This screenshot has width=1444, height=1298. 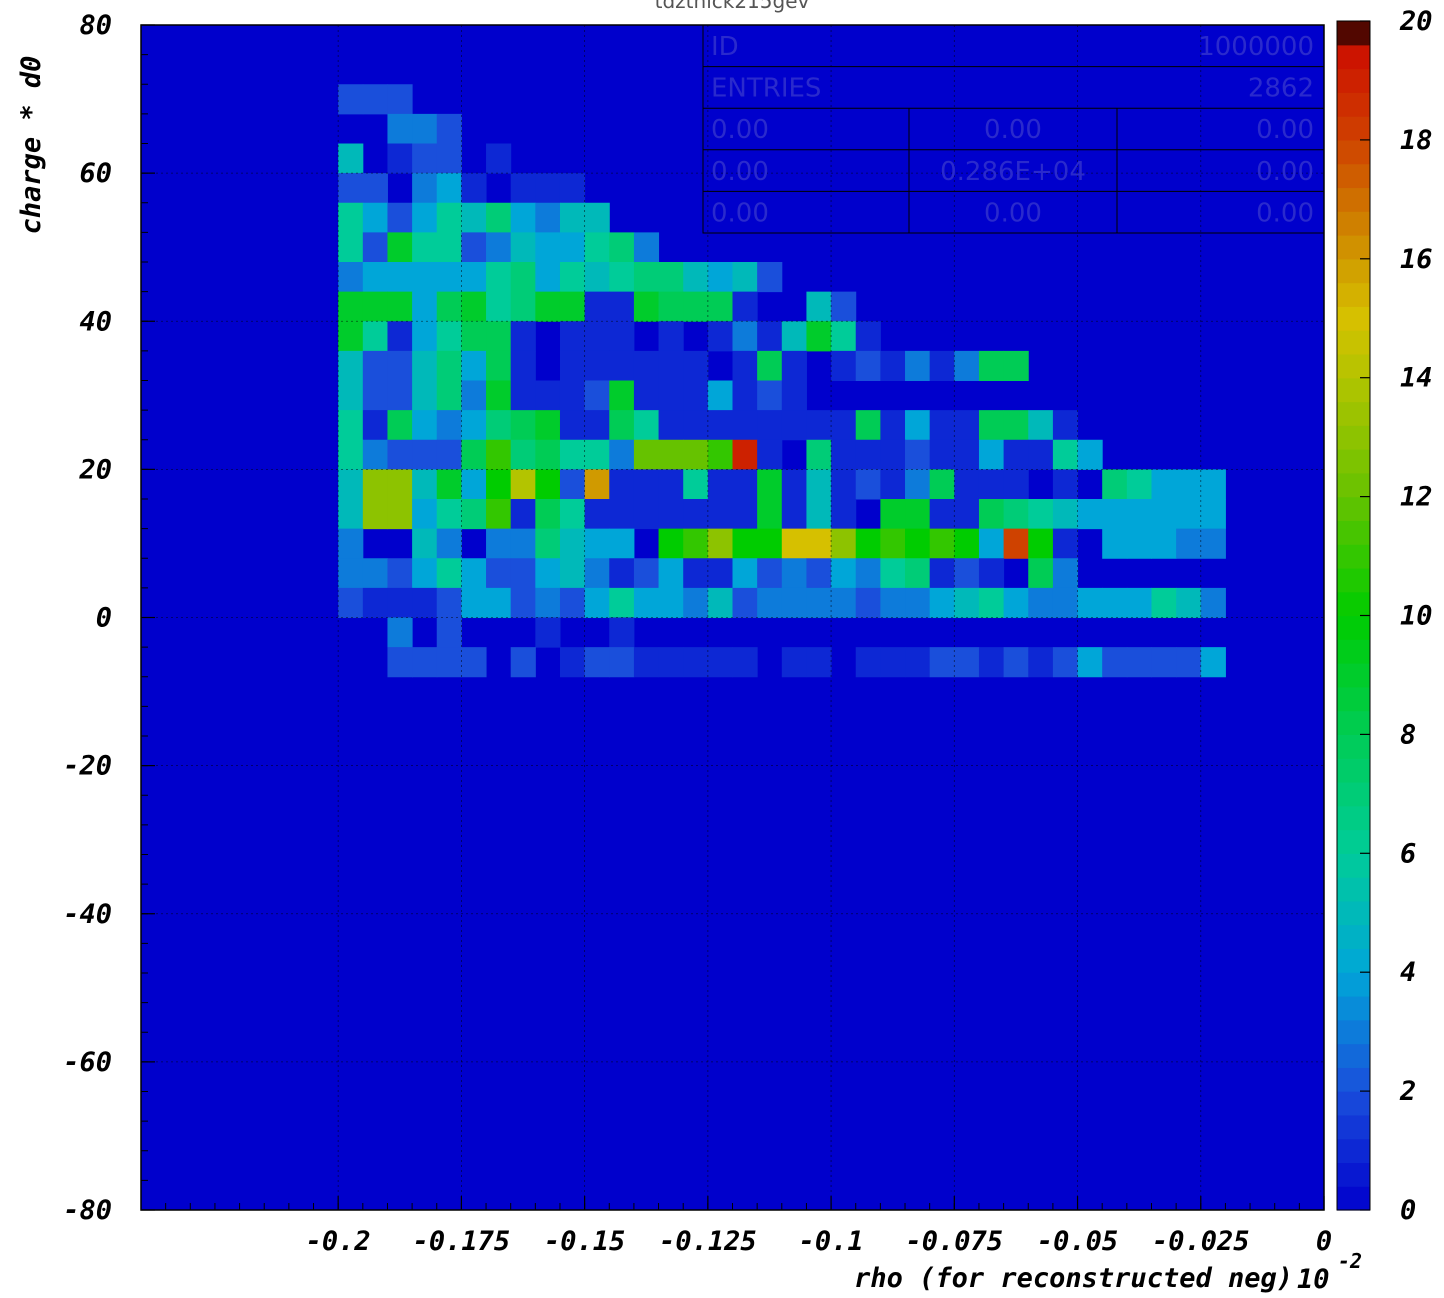 I want to click on y-axis-label: charge * d0, so click(x=31, y=145).